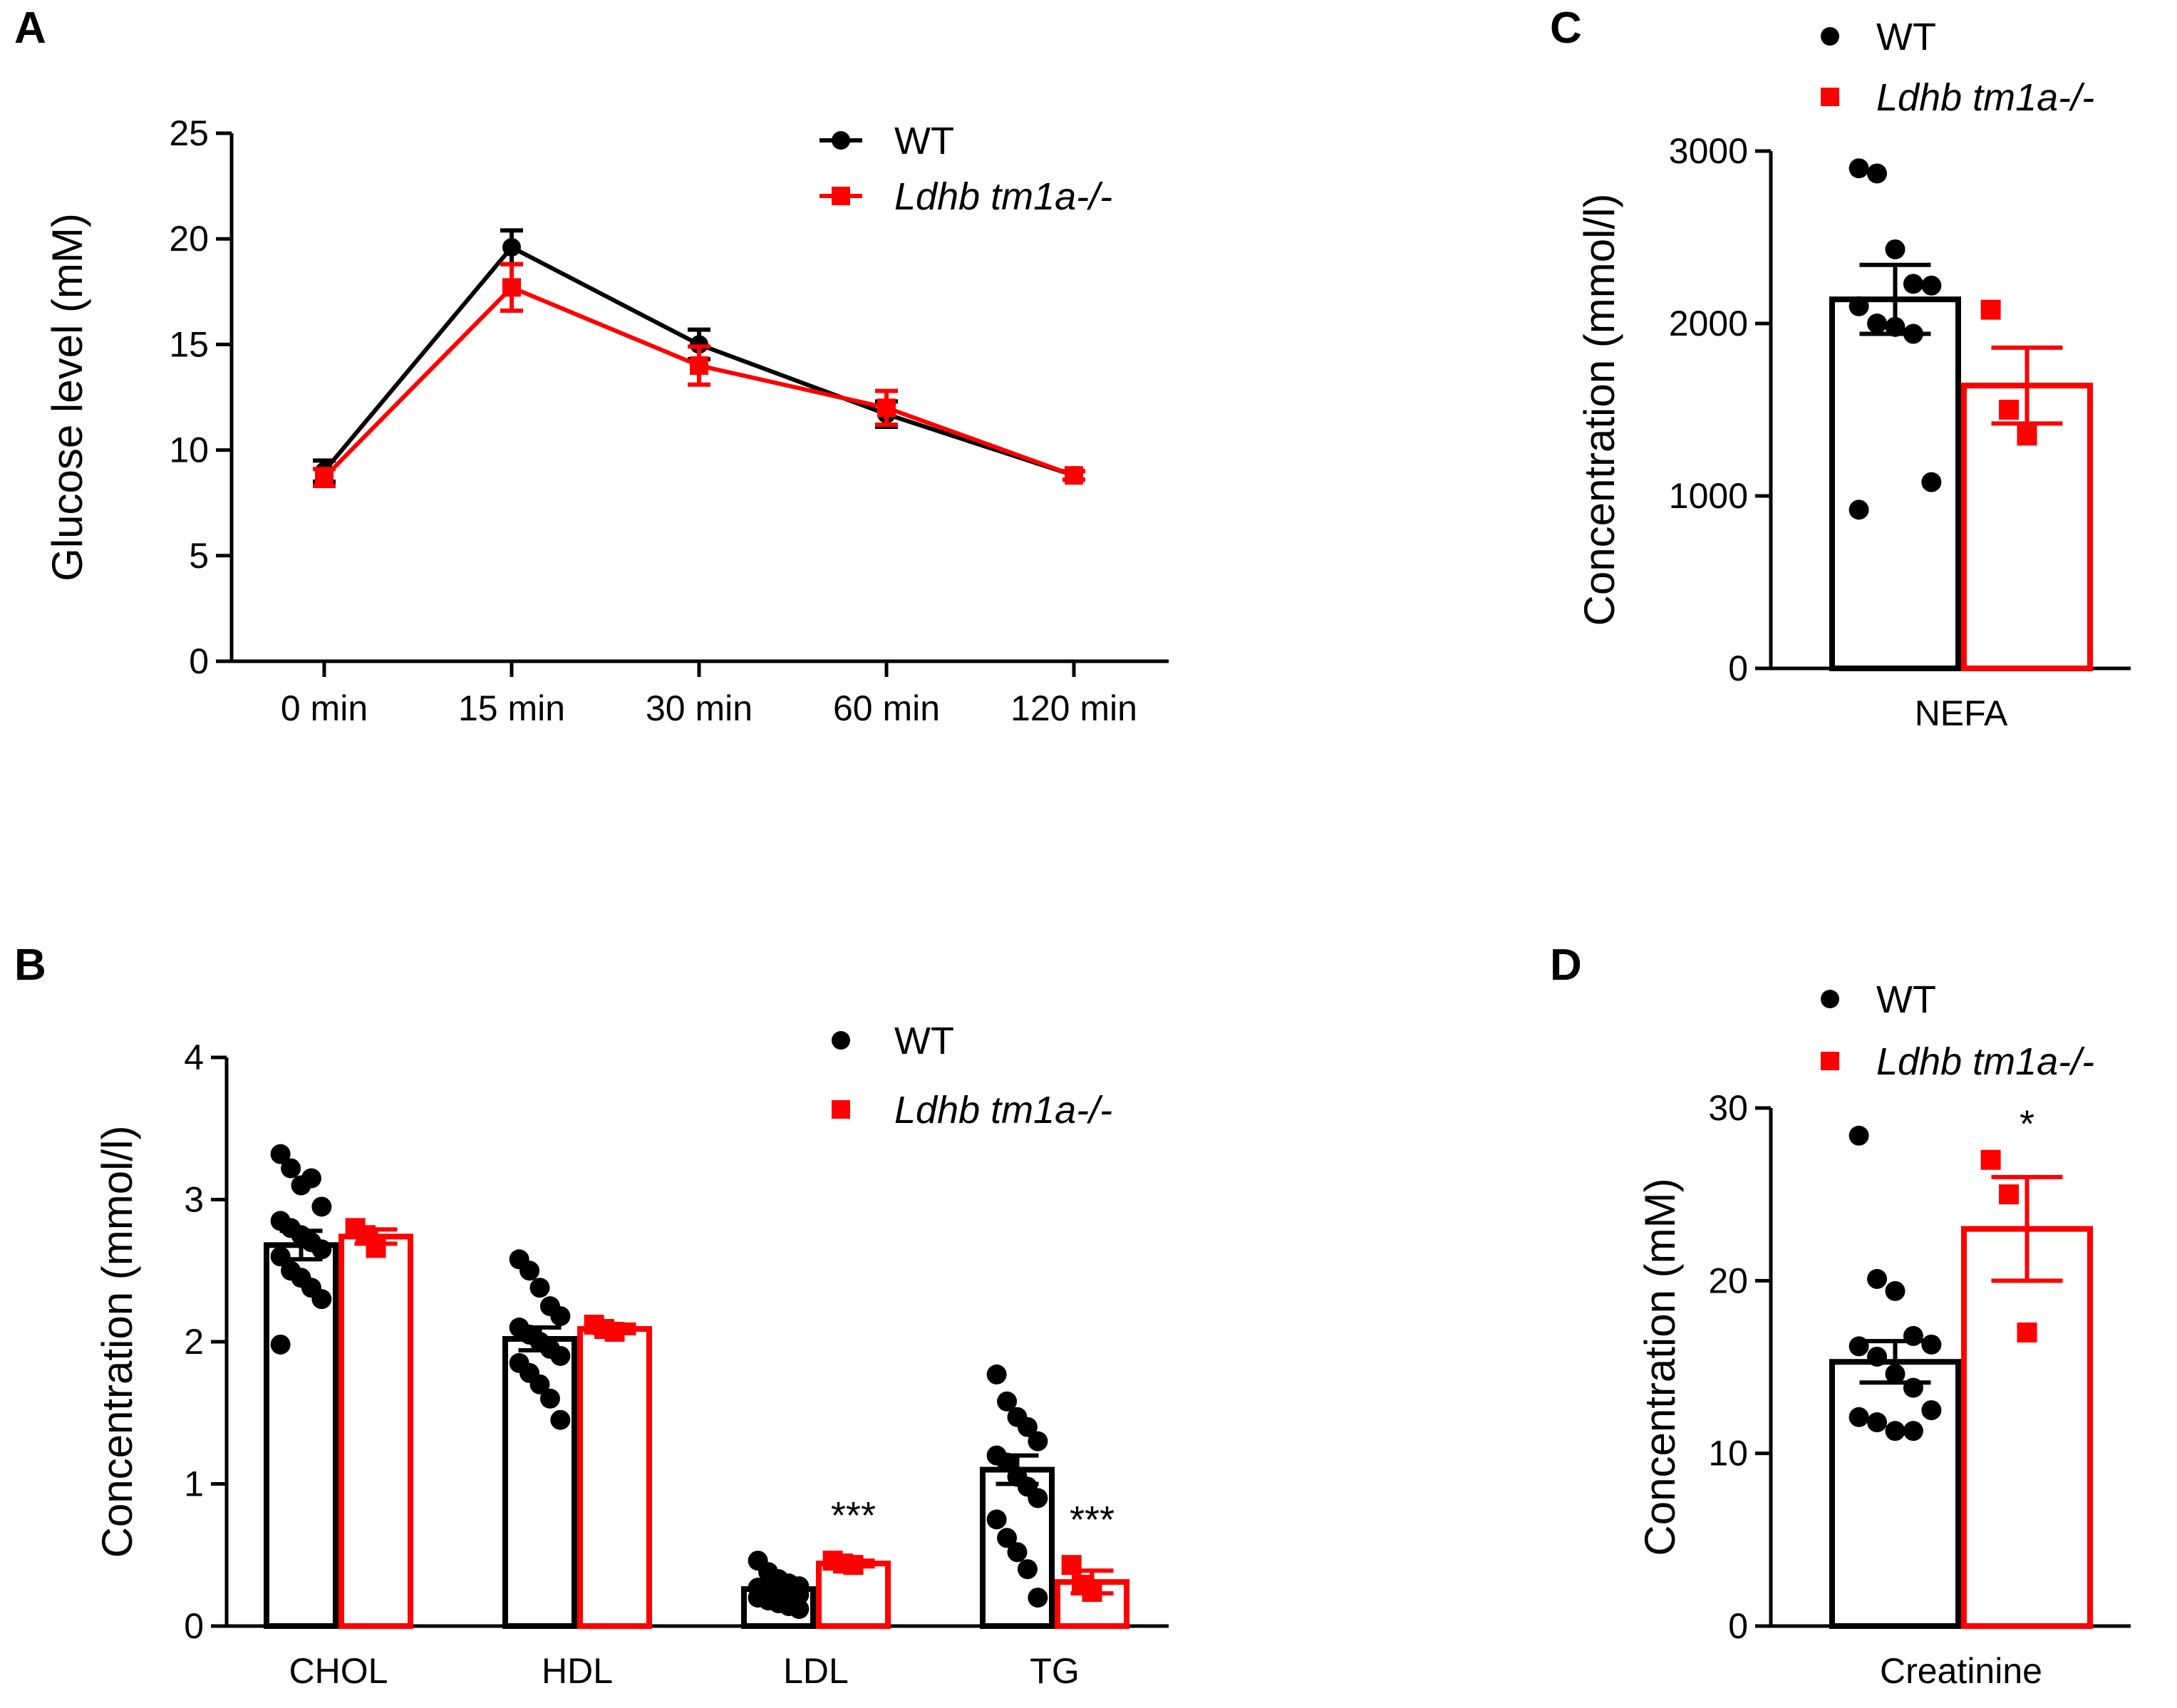 The image size is (2177, 1708). What do you see at coordinates (338, 1671) in the screenshot?
I see `panel-b-x-tick-label-0: CHOL` at bounding box center [338, 1671].